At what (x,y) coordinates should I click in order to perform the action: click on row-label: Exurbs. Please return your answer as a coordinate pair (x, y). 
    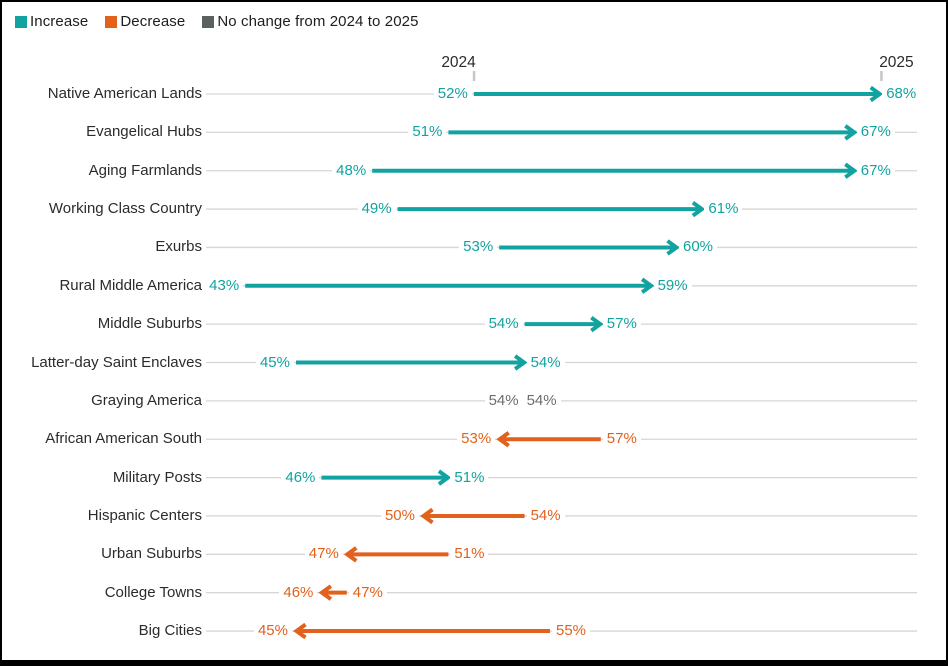
    Looking at the image, I should click on (178, 247).